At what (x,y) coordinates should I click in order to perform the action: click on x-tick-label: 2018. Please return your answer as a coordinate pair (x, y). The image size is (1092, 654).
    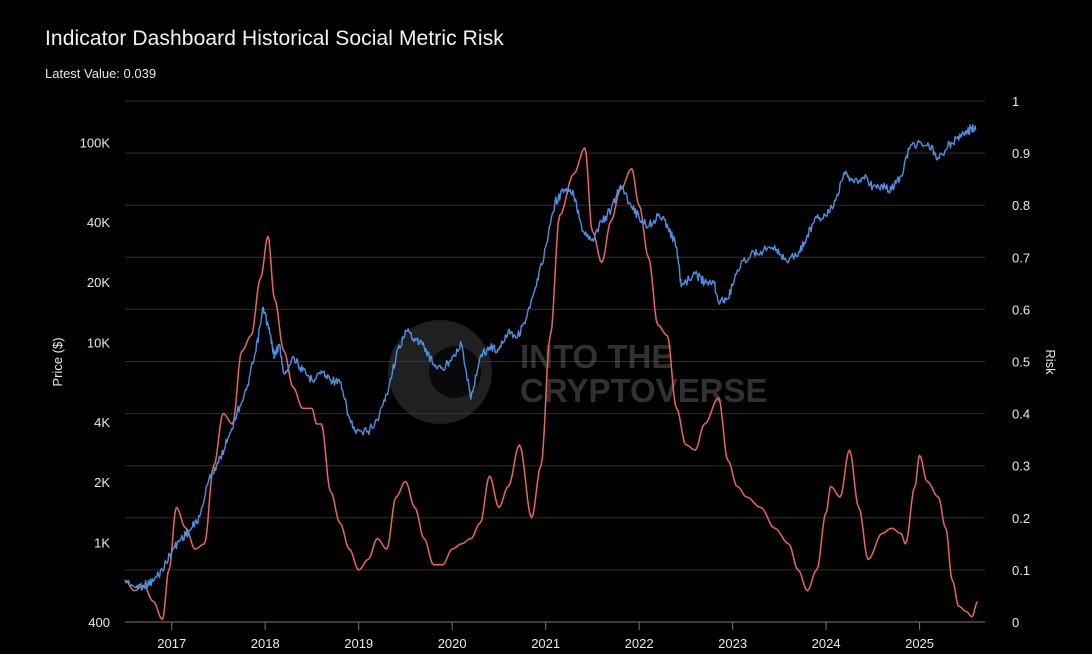
    Looking at the image, I should click on (265, 643).